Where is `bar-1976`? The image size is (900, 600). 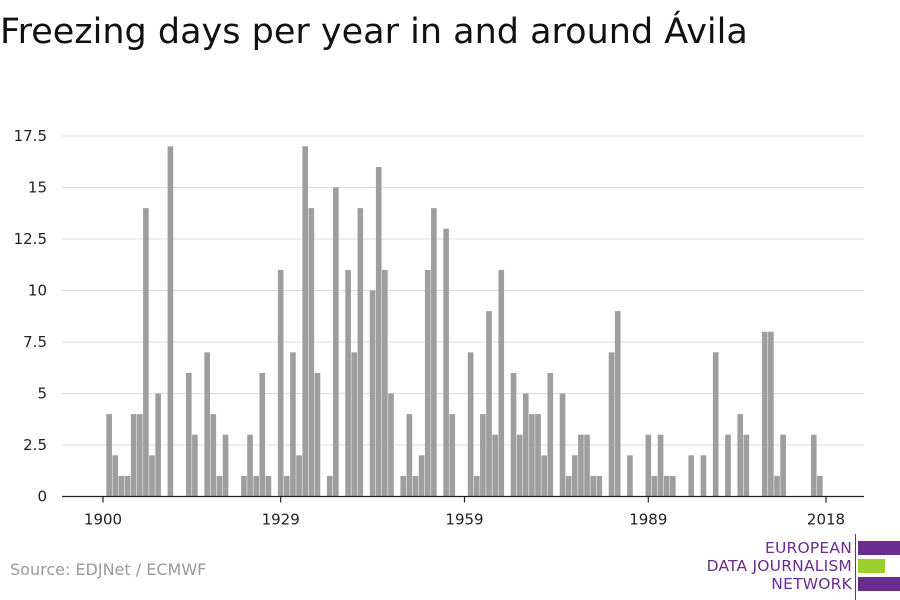
bar-1976 is located at coordinates (568, 486).